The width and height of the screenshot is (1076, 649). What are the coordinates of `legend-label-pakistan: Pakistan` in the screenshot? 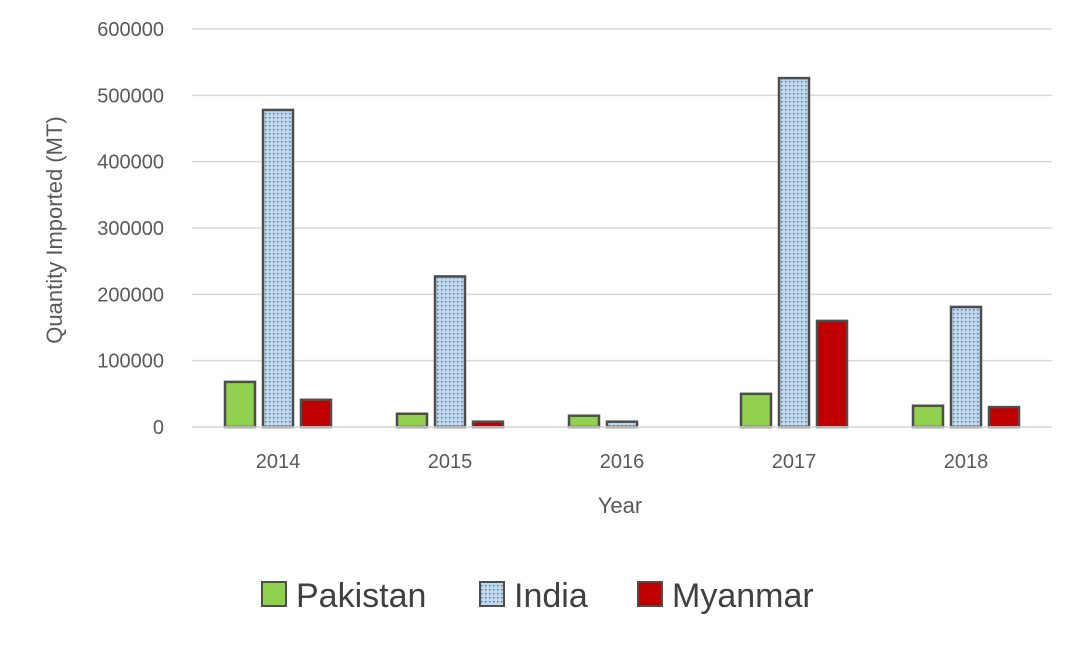 It's located at (361, 596).